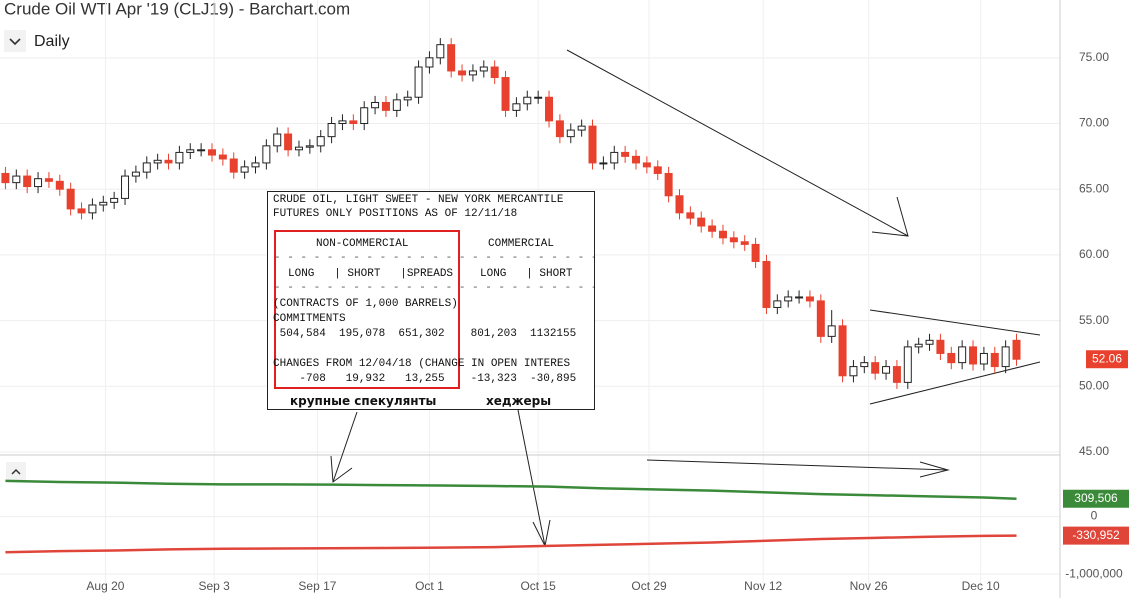 Image resolution: width=1133 pixels, height=598 pixels. What do you see at coordinates (365, 304) in the screenshot?
I see `units: (CONTRACTS OF 1,000 BARRELS)` at bounding box center [365, 304].